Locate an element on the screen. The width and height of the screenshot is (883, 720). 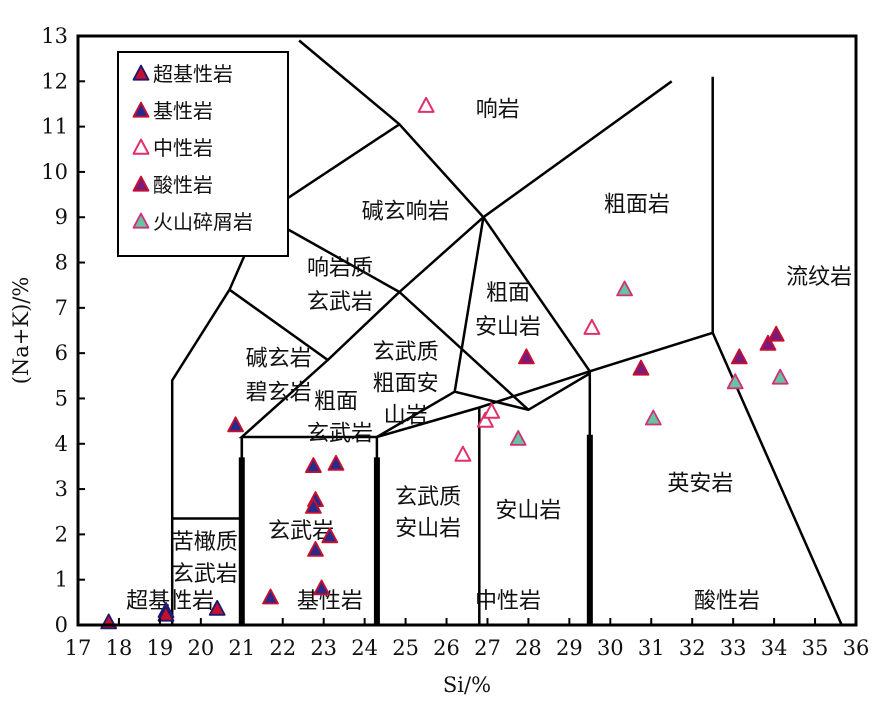
field-label: 山岩 is located at coordinates (406, 415).